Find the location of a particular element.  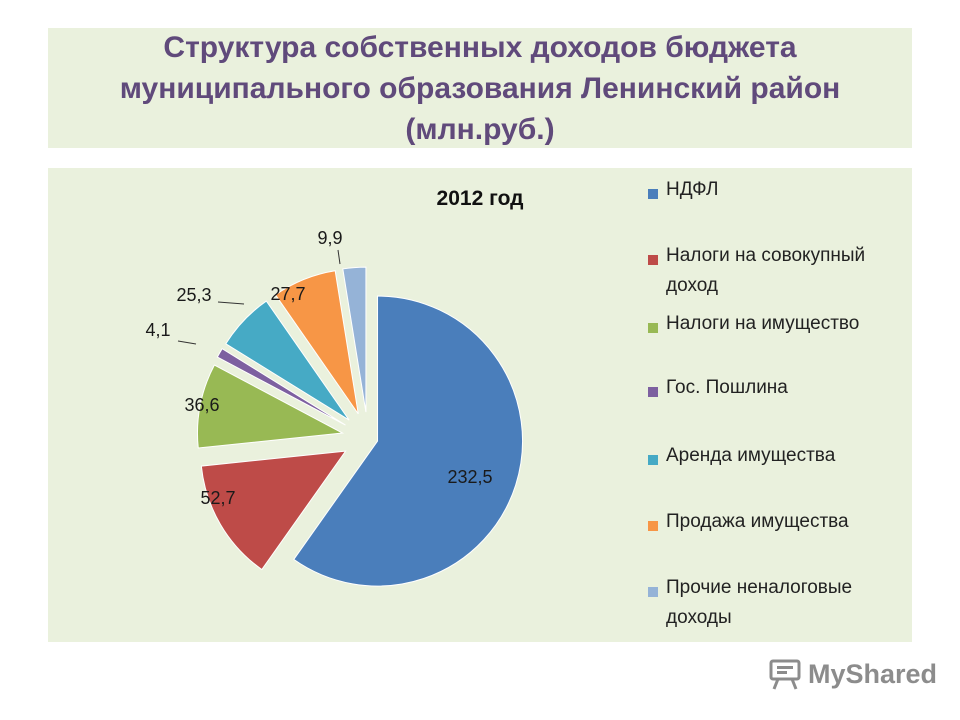

legend-label: Прочие неналоговые доходы is located at coordinates (759, 602).